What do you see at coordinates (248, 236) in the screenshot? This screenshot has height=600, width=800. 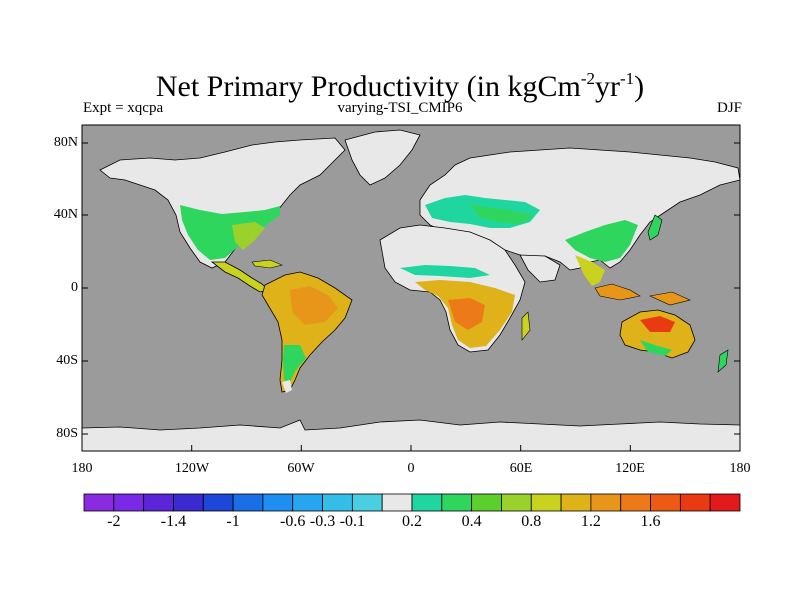 I see `usa-southeast-vegetation` at bounding box center [248, 236].